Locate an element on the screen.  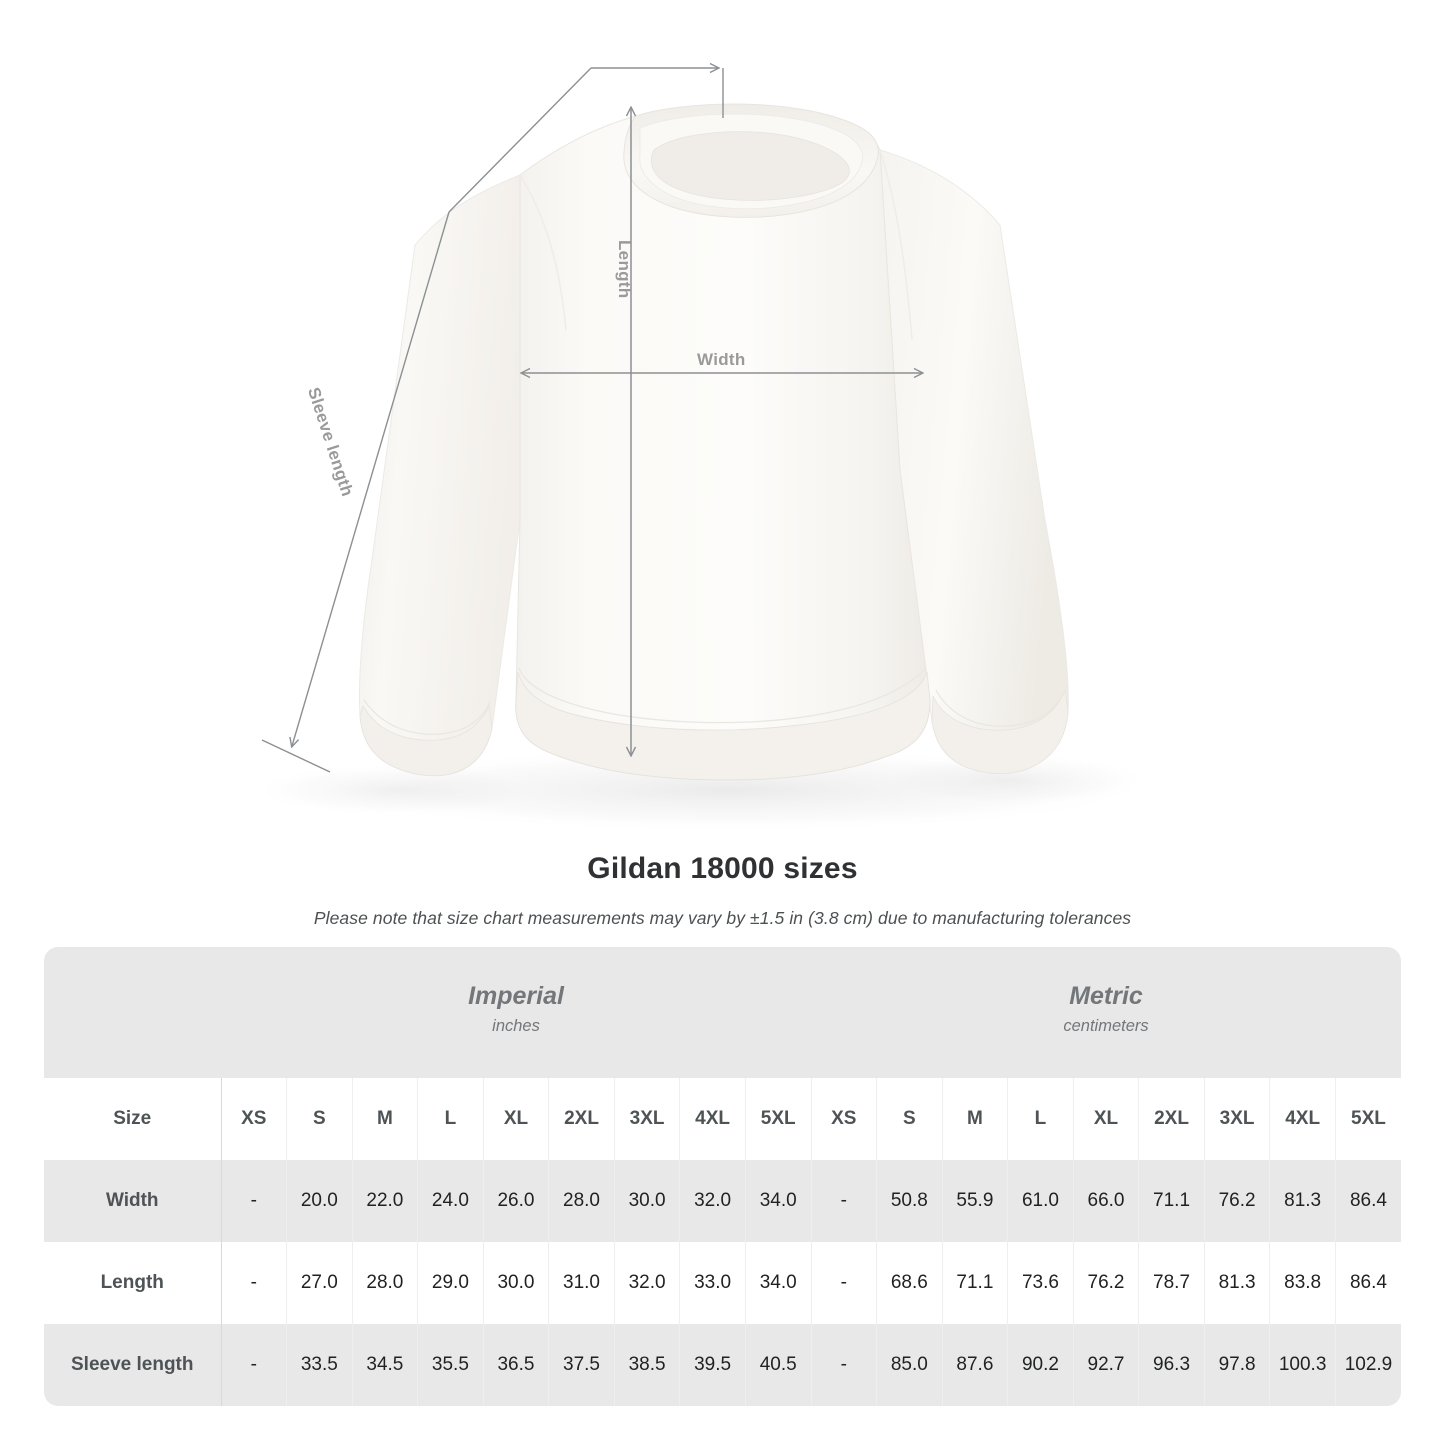
cell-length-metric-5xl: 86.4 is located at coordinates (1368, 1283).